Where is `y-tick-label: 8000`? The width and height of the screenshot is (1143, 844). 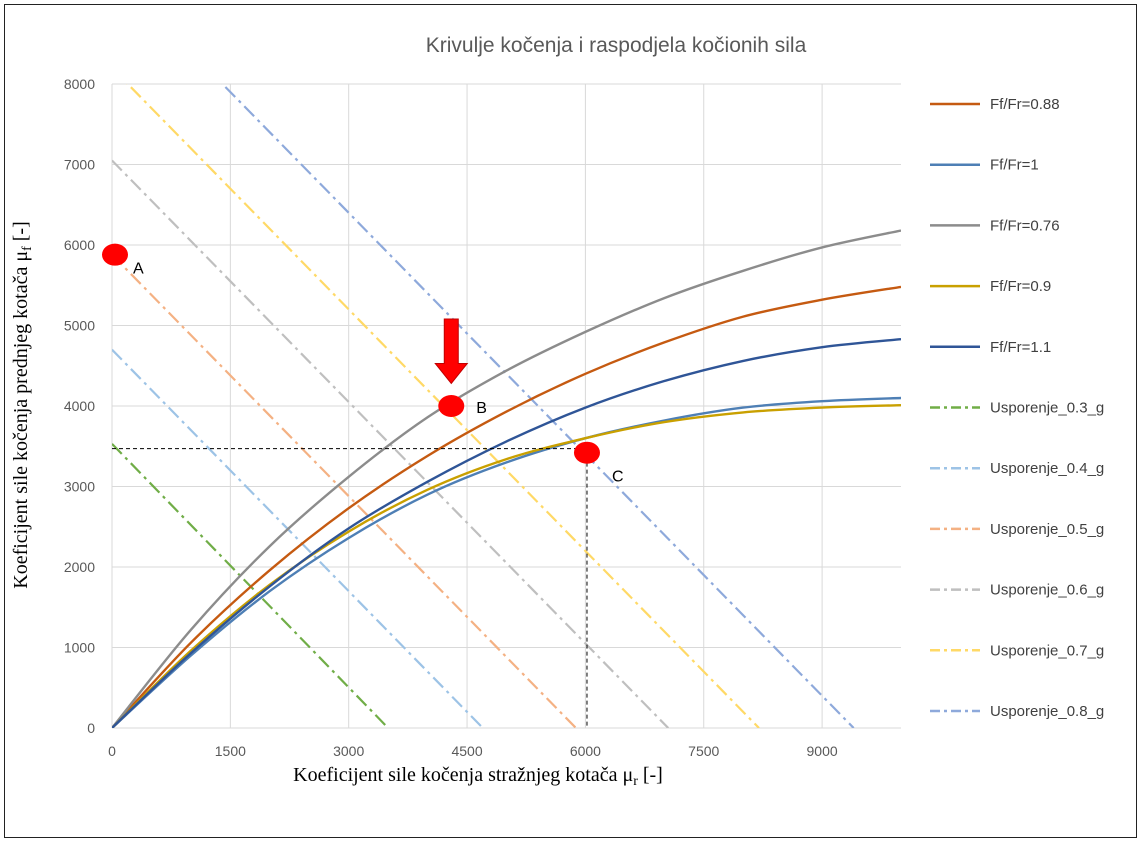
y-tick-label: 8000 is located at coordinates (79, 84).